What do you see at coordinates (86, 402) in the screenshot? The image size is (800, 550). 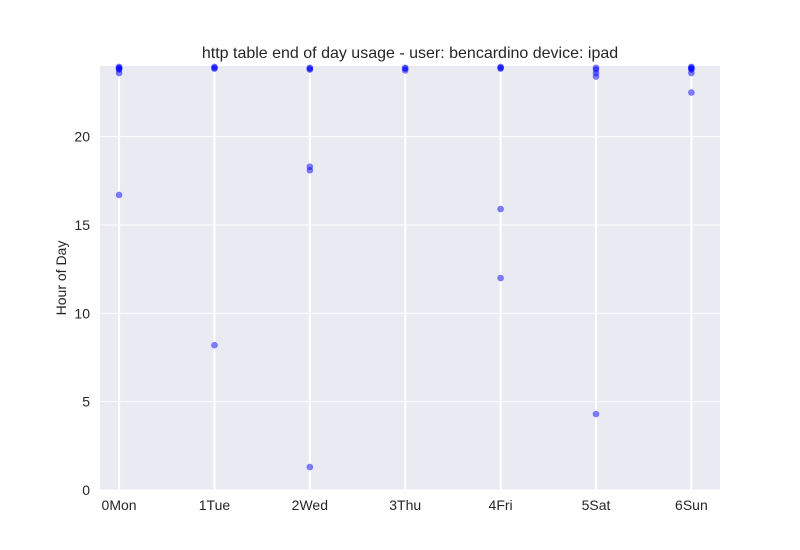 I see `y-tick-label: 5` at bounding box center [86, 402].